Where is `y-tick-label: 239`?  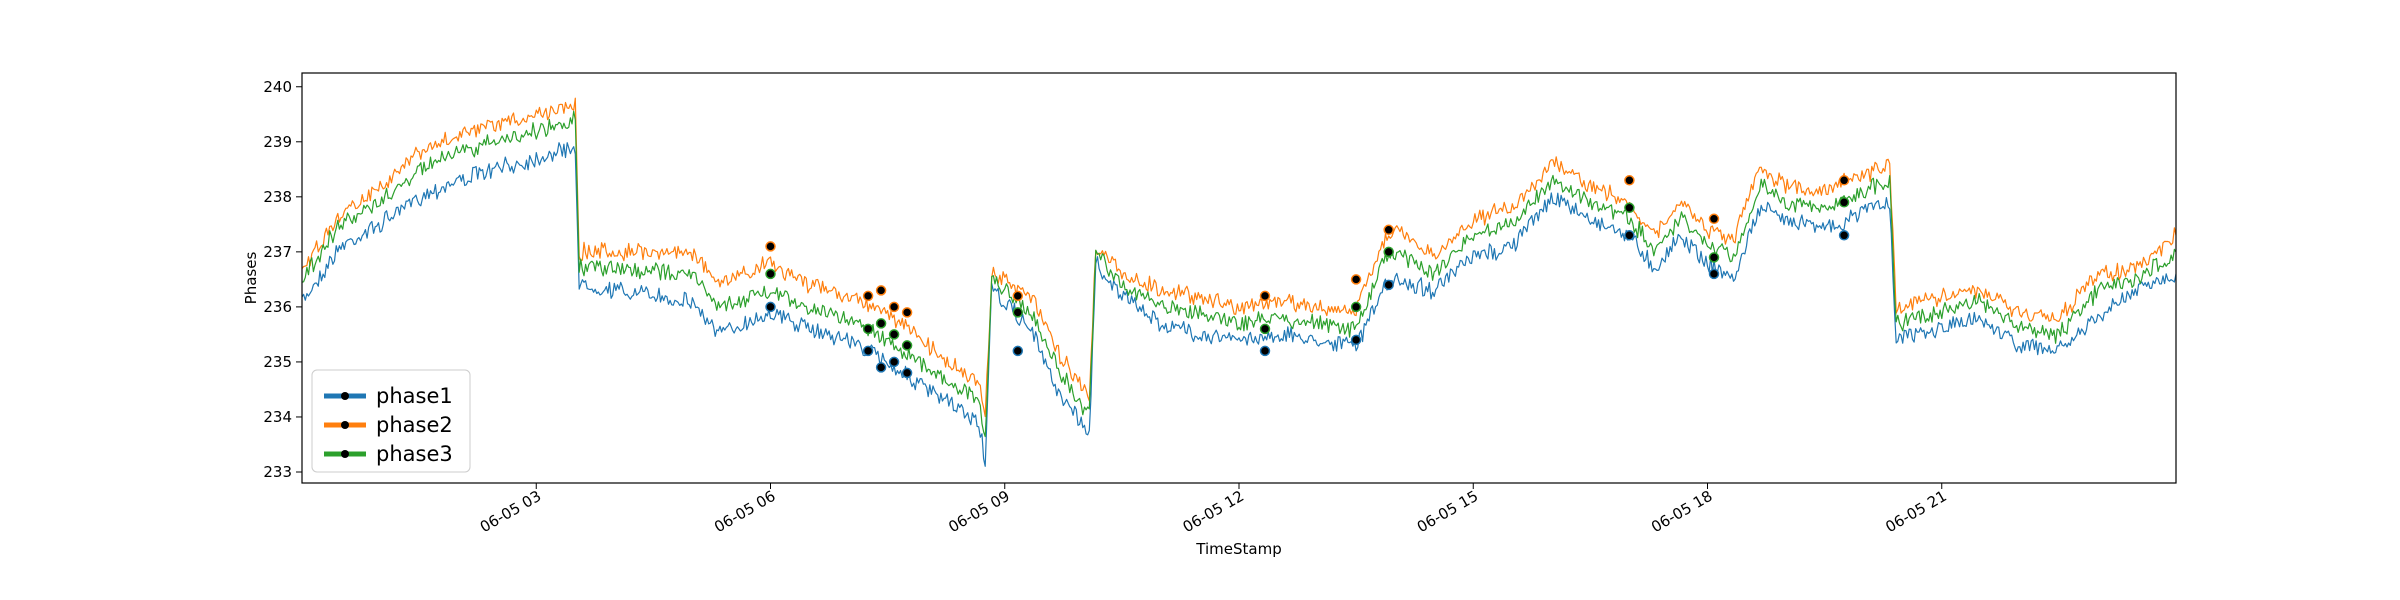
y-tick-label: 239 is located at coordinates (277, 142).